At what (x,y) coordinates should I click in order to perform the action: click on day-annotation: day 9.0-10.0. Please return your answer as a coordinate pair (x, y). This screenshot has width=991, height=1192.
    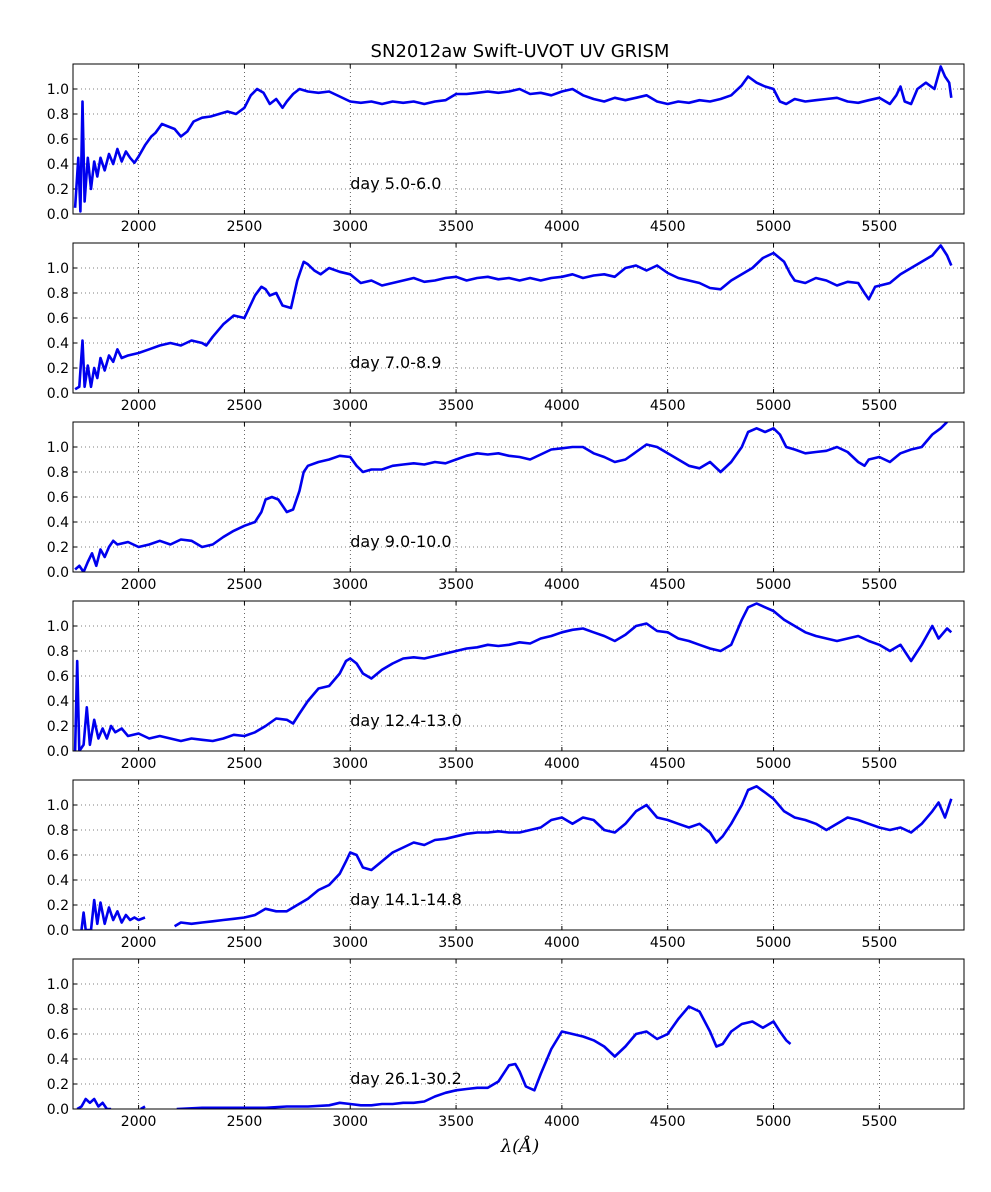
    Looking at the image, I should click on (400, 541).